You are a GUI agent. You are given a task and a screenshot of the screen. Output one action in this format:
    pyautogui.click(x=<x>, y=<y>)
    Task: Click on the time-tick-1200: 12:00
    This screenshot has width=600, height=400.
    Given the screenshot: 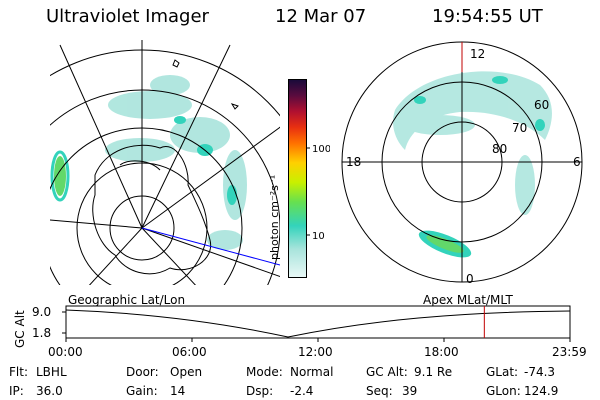 What is the action you would take?
    pyautogui.click(x=315, y=352)
    